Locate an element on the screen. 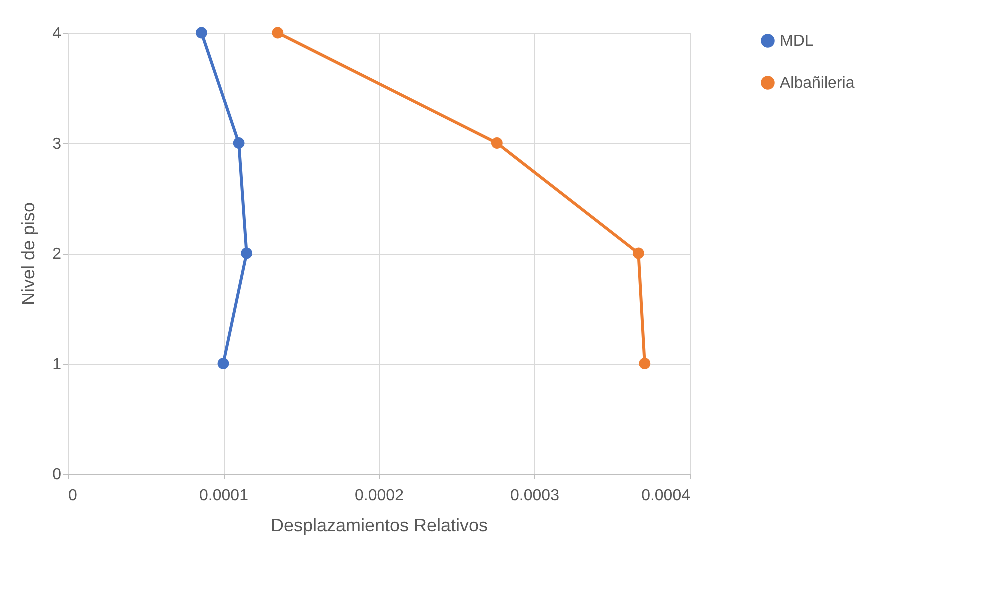 The height and width of the screenshot is (590, 994). legend-label: MDL is located at coordinates (797, 41).